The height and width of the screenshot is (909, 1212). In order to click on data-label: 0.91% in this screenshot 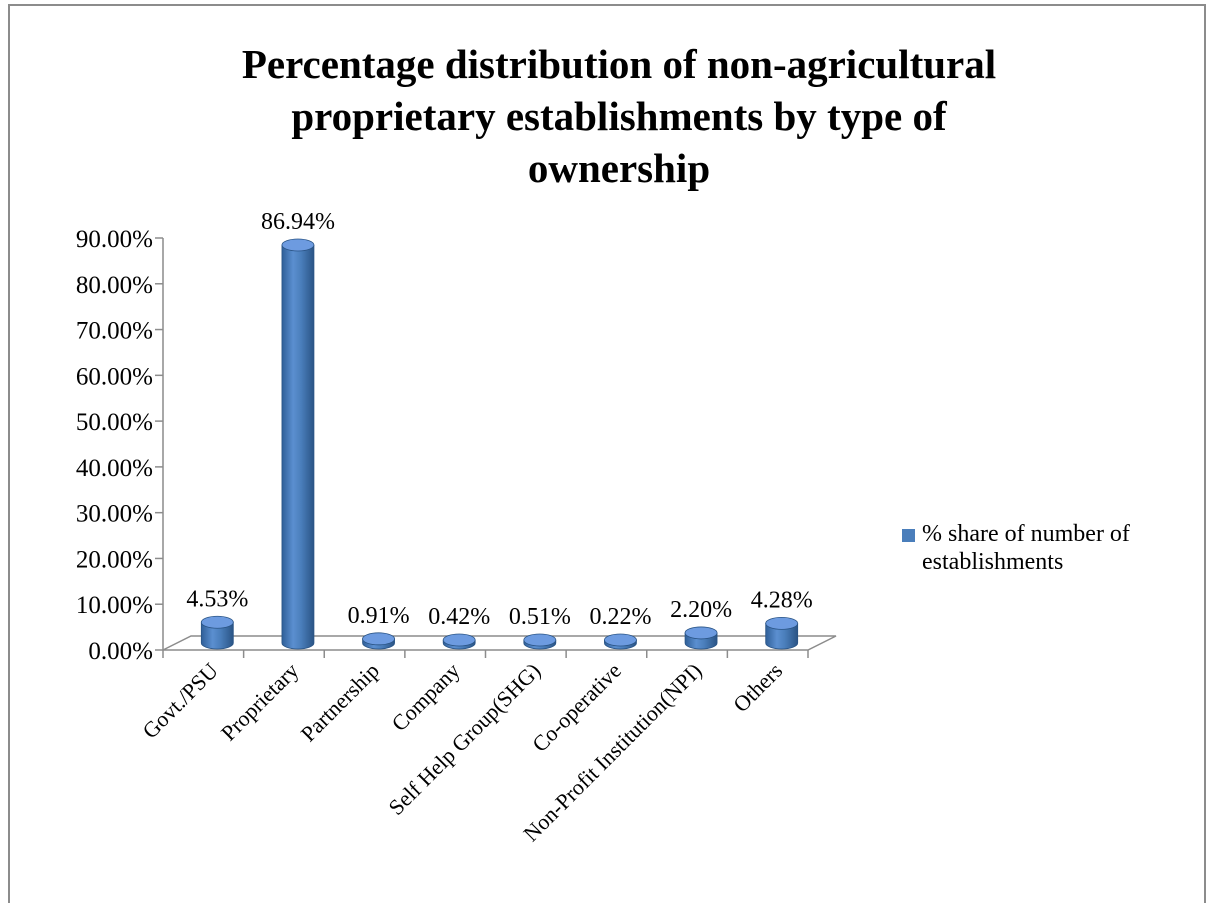, I will do `click(379, 616)`.